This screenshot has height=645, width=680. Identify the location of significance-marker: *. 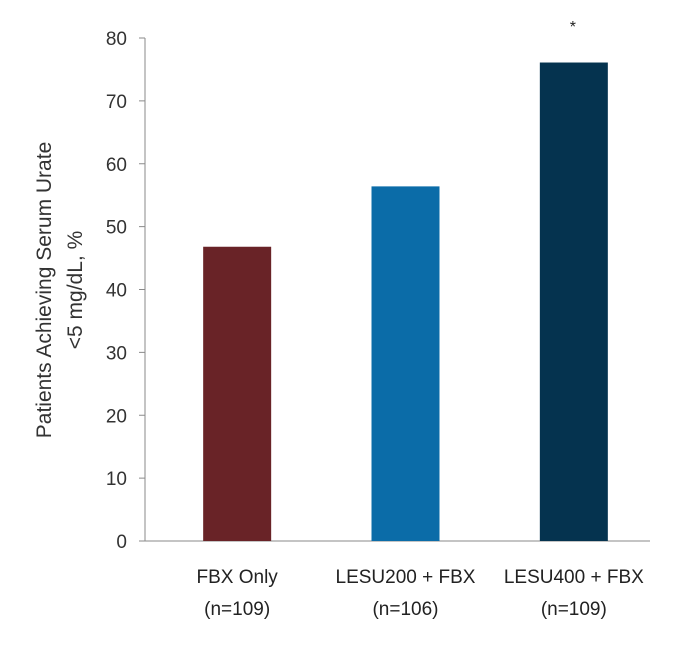
(573, 27).